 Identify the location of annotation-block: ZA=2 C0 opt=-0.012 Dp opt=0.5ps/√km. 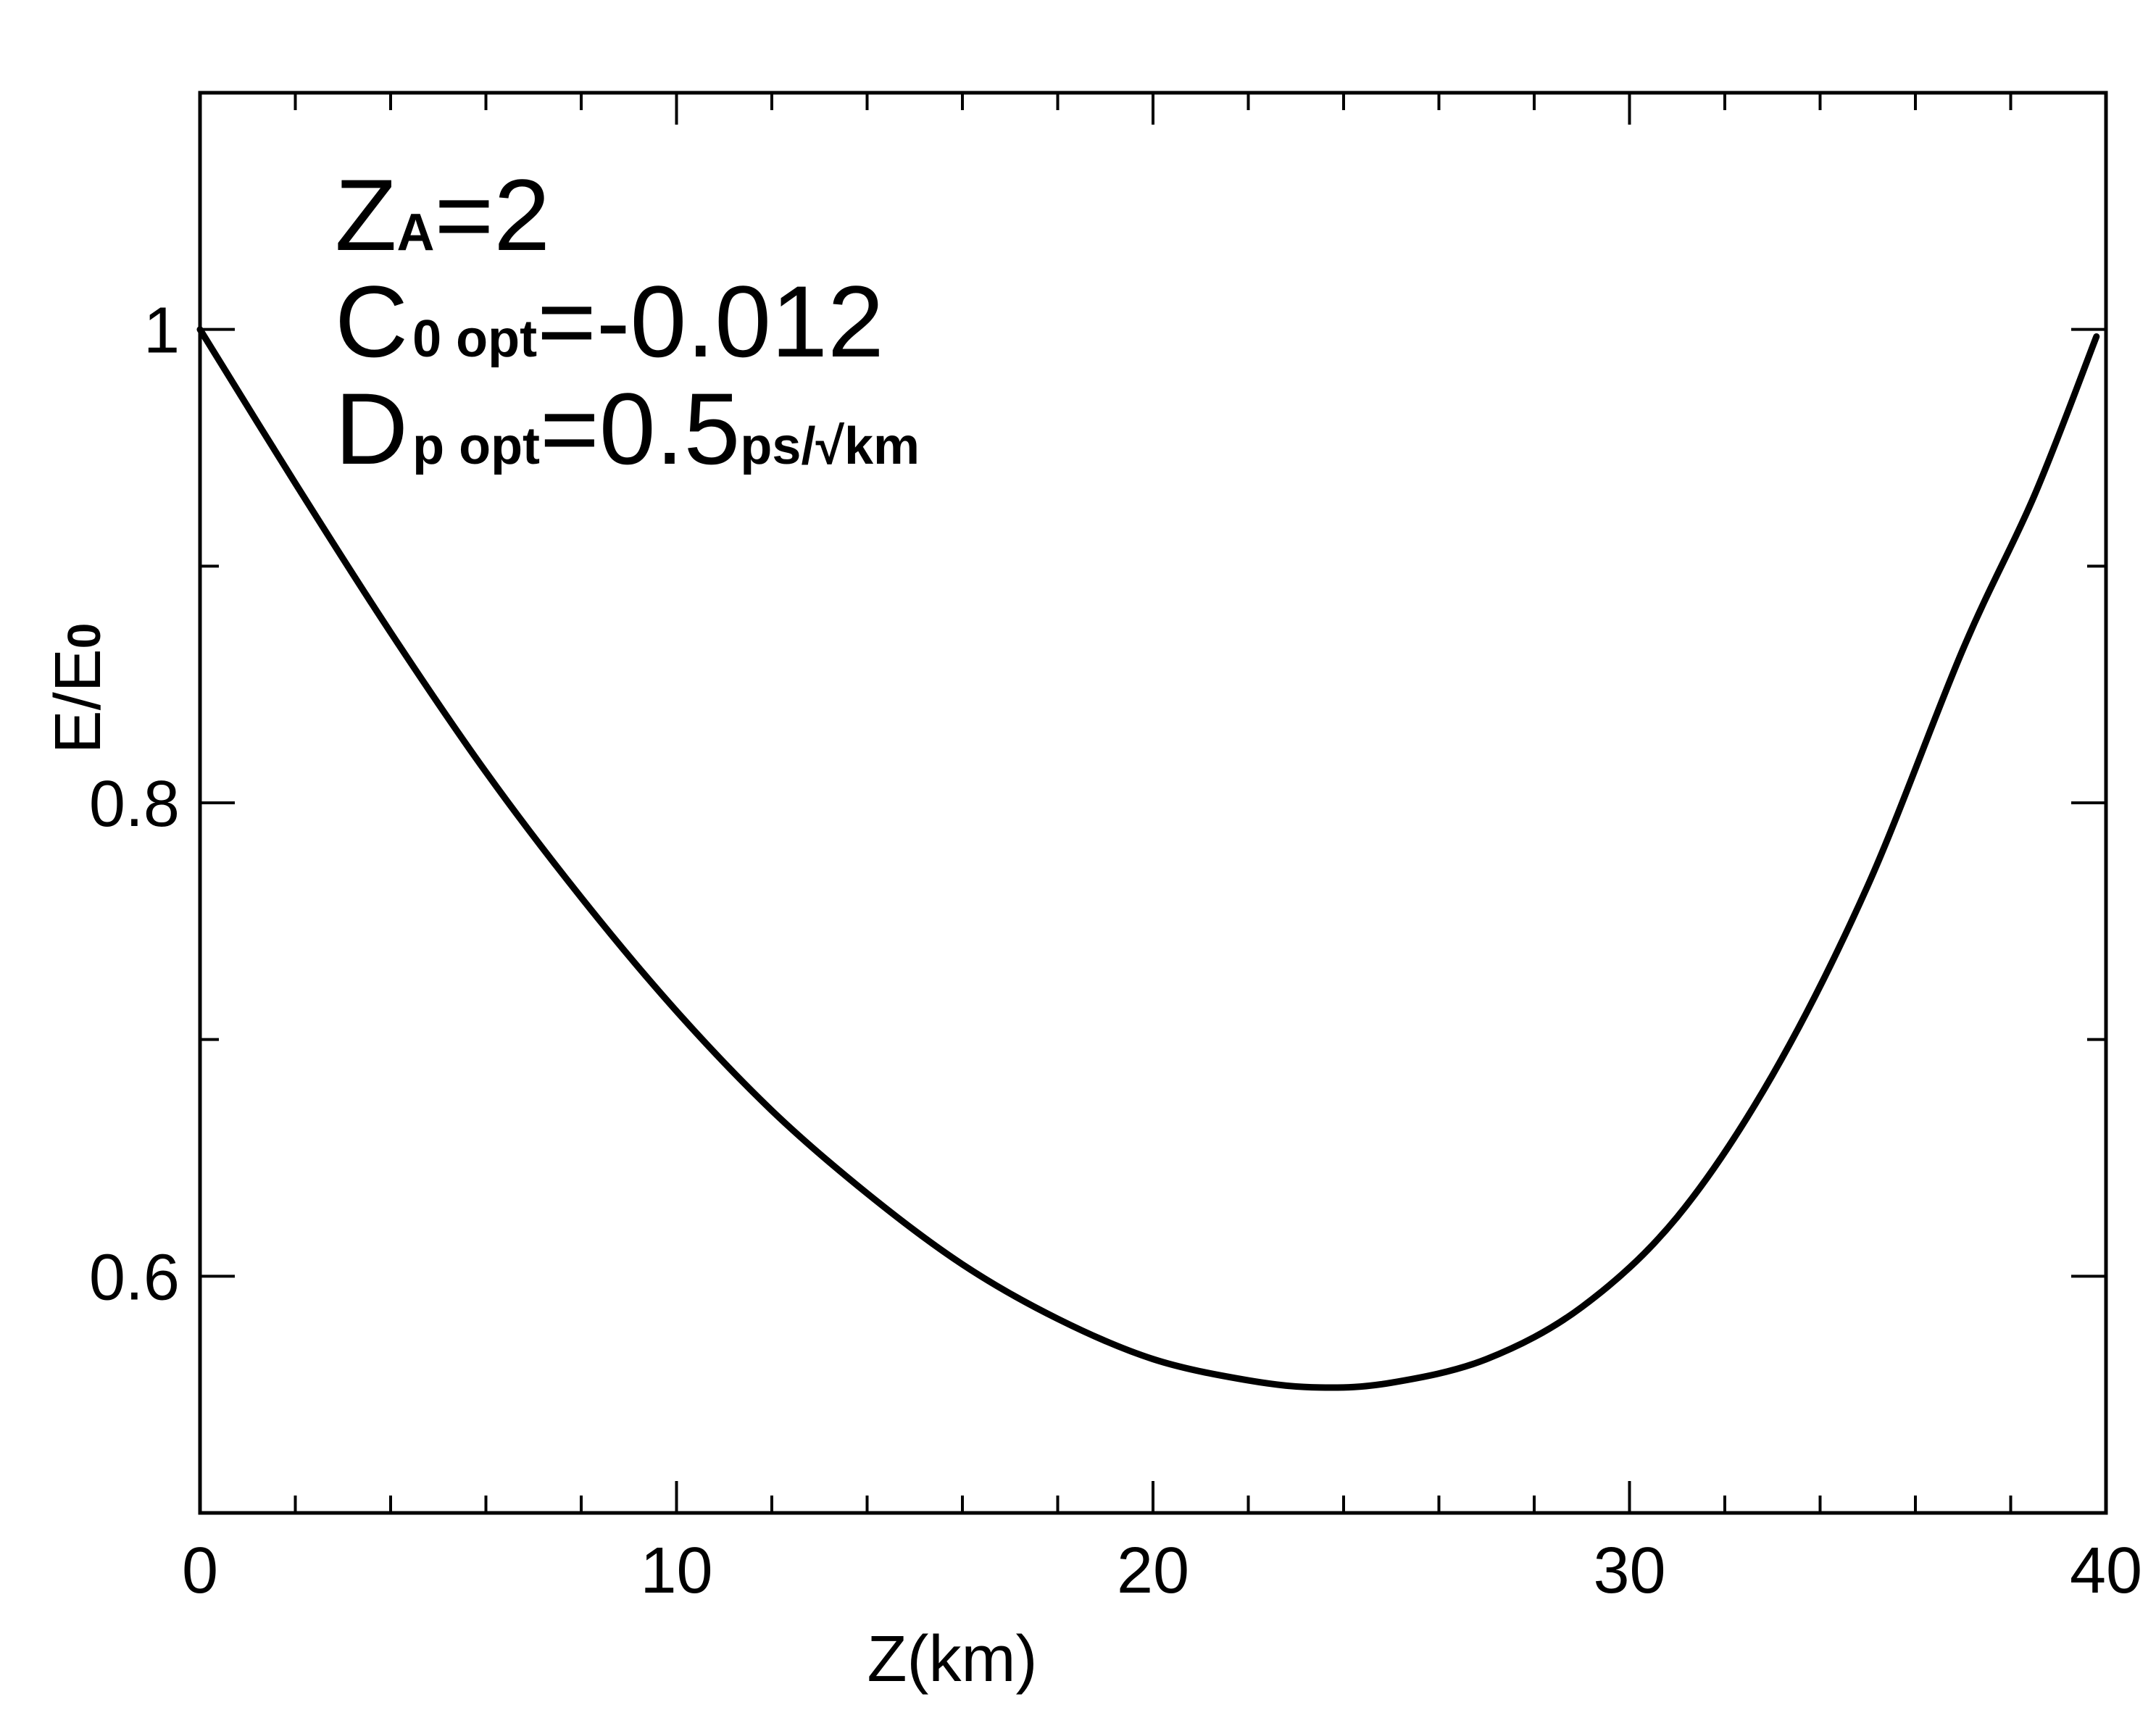
(627, 321).